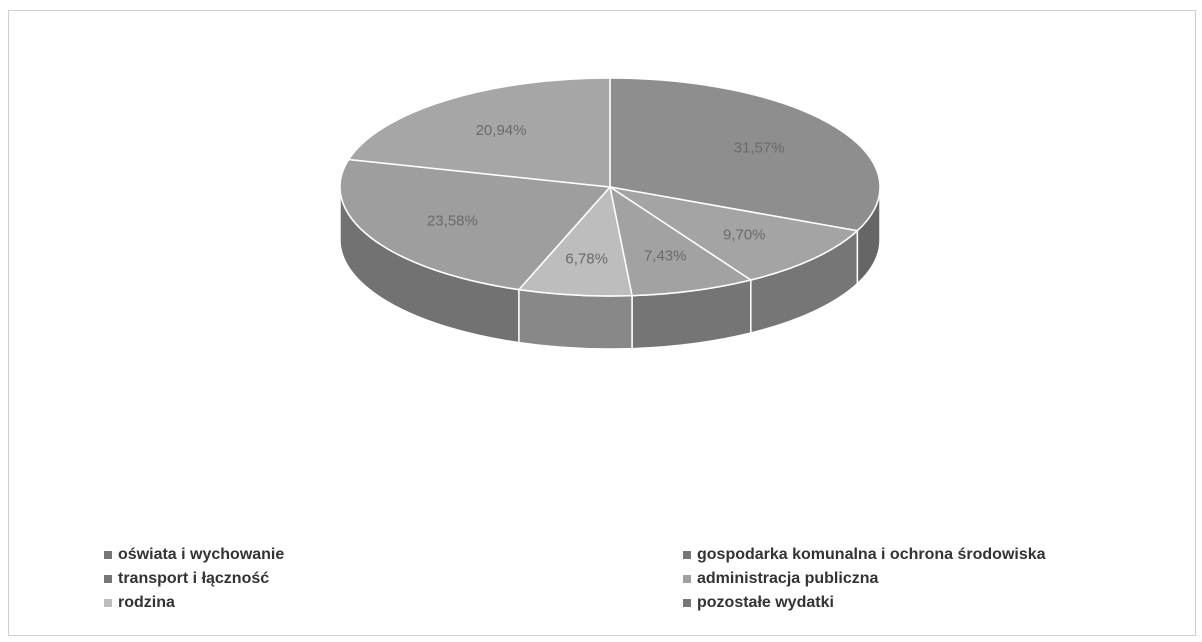  Describe the element at coordinates (501, 130) in the screenshot. I see `pie-value-label-5: 20,94%` at that location.